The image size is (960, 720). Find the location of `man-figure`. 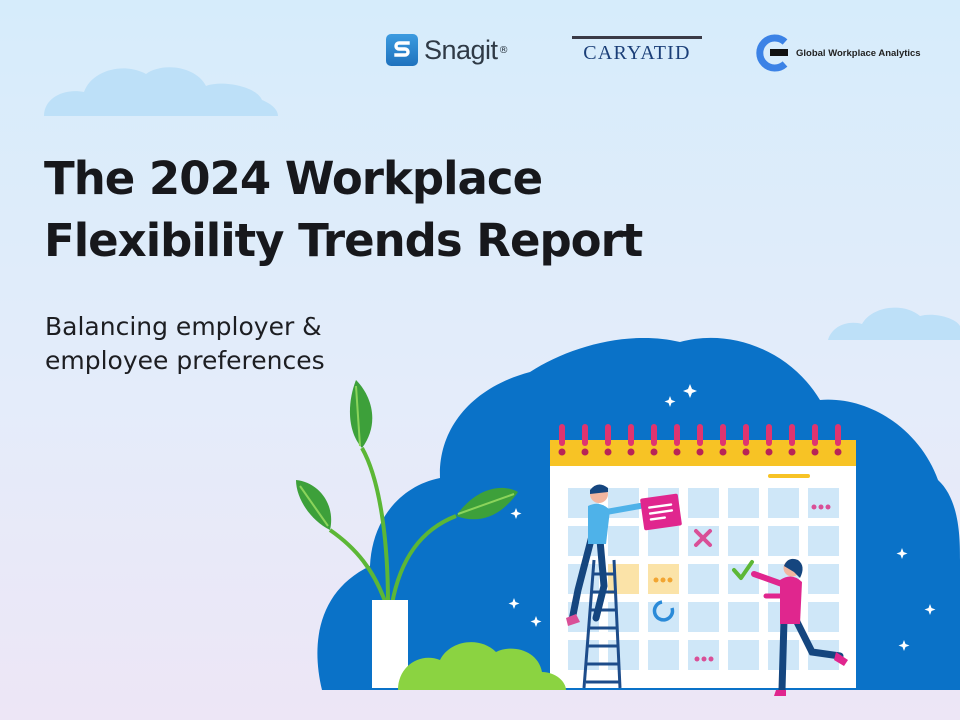

man-figure is located at coordinates (604, 555).